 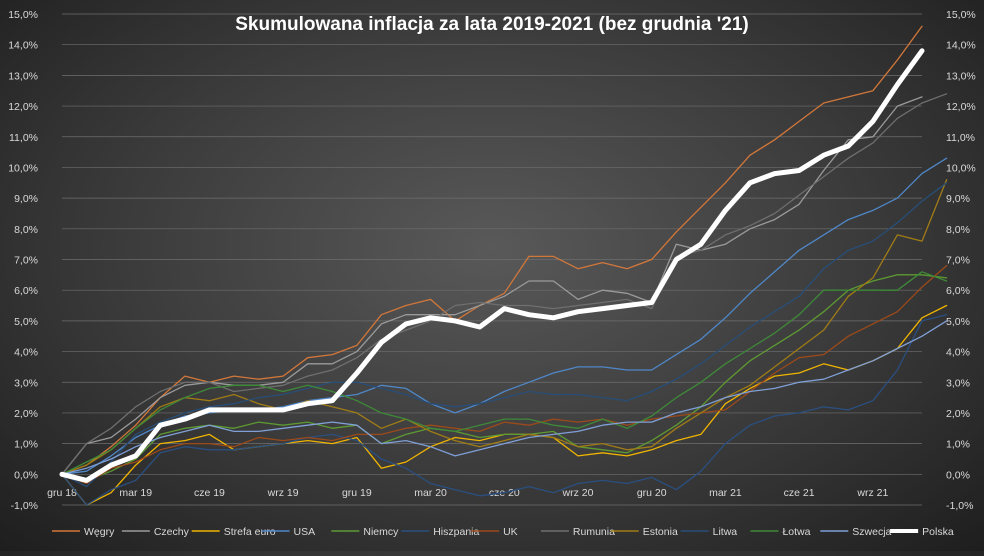 What do you see at coordinates (652, 493) in the screenshot?
I see `x-tick-label: gru 20` at bounding box center [652, 493].